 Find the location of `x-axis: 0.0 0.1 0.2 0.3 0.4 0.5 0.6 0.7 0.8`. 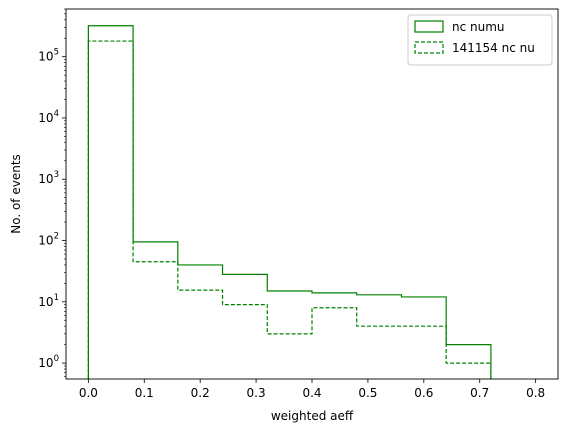

x-axis: 0.0 0.1 0.2 0.3 0.4 0.5 0.6 0.7 0.8 is located at coordinates (312, 389).